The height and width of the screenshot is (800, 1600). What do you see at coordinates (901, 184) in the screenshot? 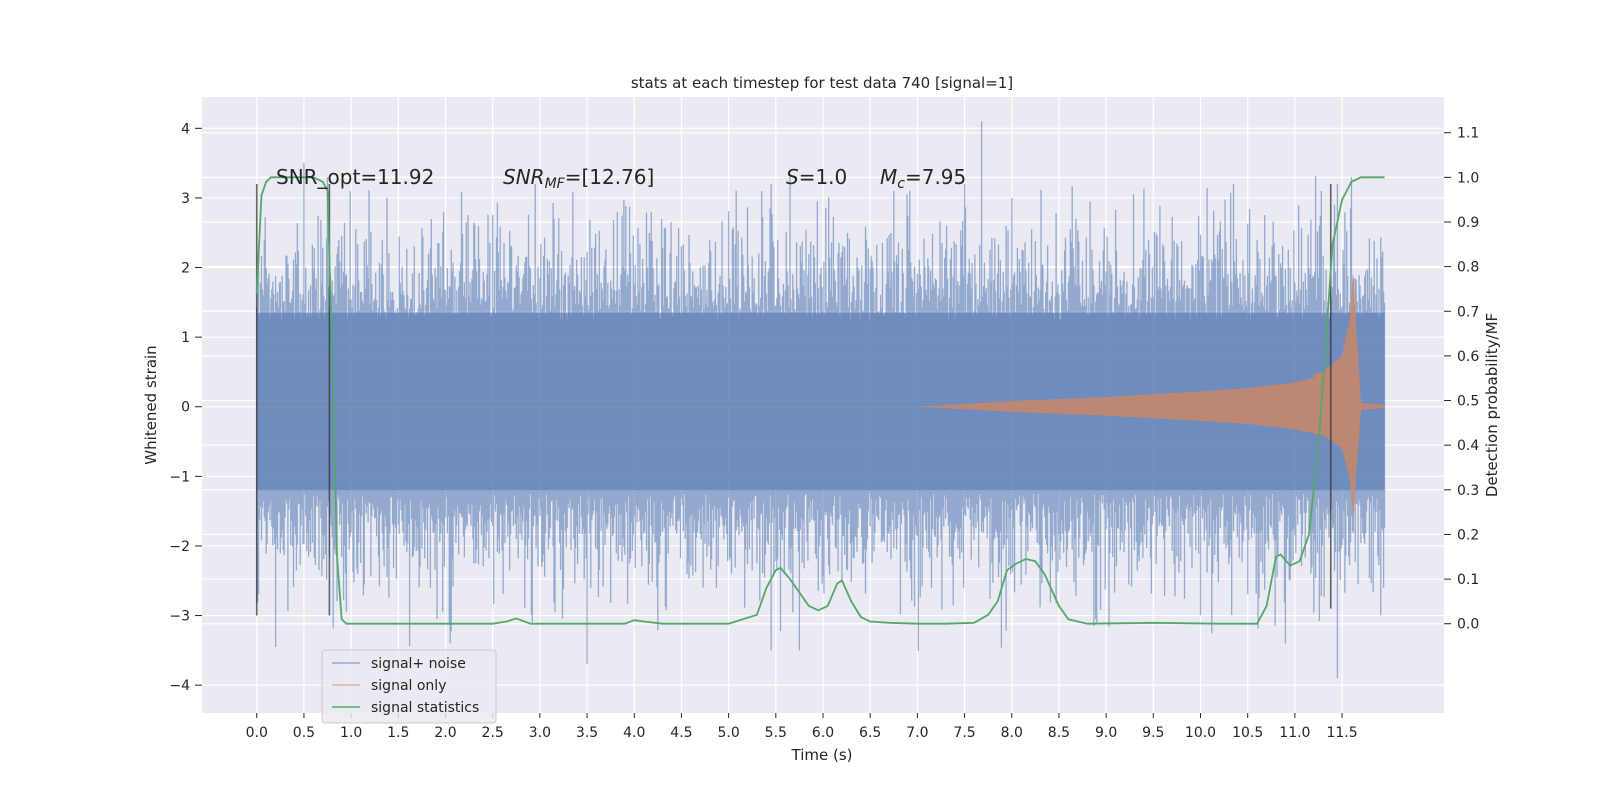
I see `mc-subscript: c` at bounding box center [901, 184].